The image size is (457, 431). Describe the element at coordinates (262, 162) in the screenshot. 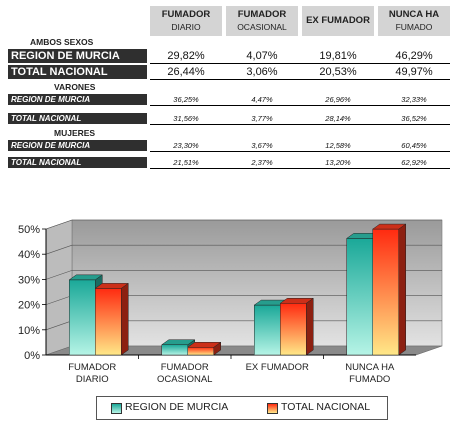

I see `cell-value: 2,37%` at that location.